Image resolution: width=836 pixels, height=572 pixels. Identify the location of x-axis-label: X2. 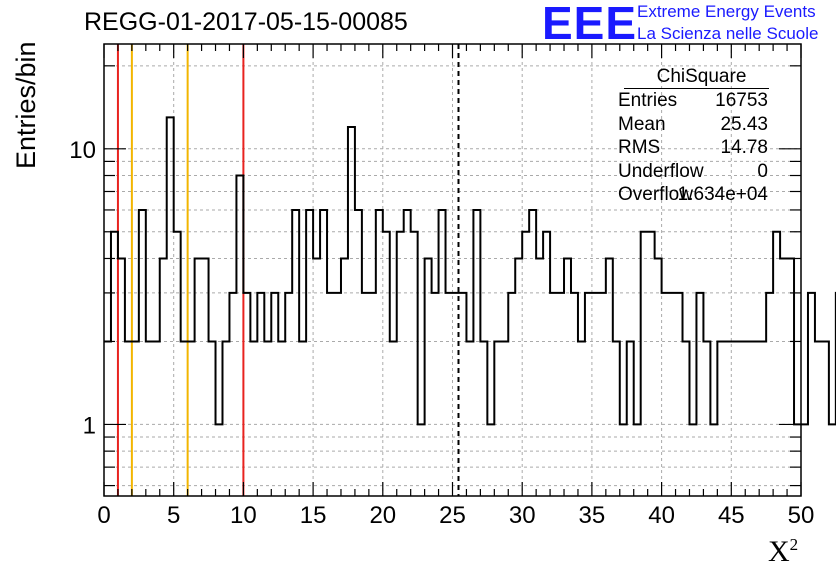
(783, 552).